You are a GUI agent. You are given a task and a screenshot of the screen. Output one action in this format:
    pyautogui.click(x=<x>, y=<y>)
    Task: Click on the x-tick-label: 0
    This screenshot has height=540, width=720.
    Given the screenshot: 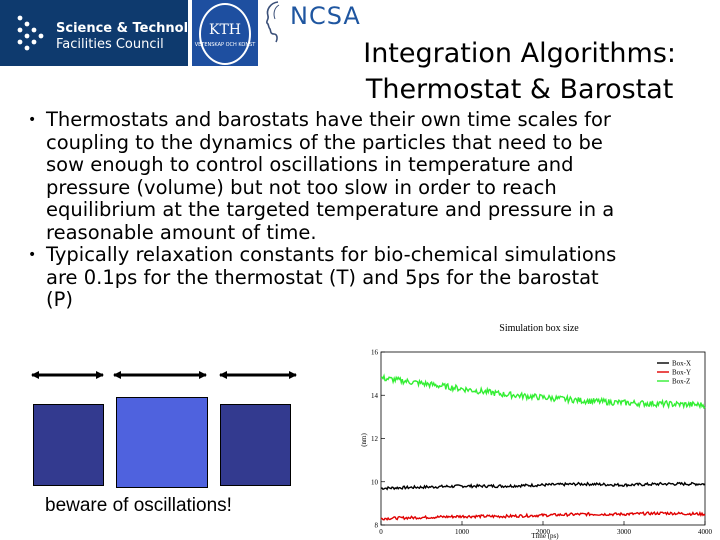 What is the action you would take?
    pyautogui.click(x=381, y=532)
    